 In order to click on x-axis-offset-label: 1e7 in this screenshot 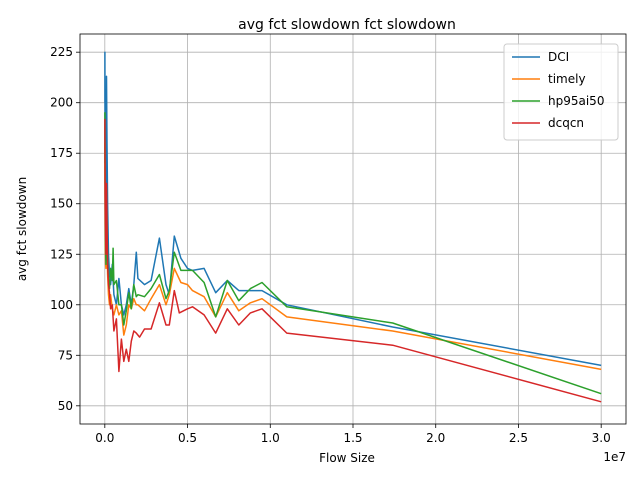, I will do `click(614, 457)`.